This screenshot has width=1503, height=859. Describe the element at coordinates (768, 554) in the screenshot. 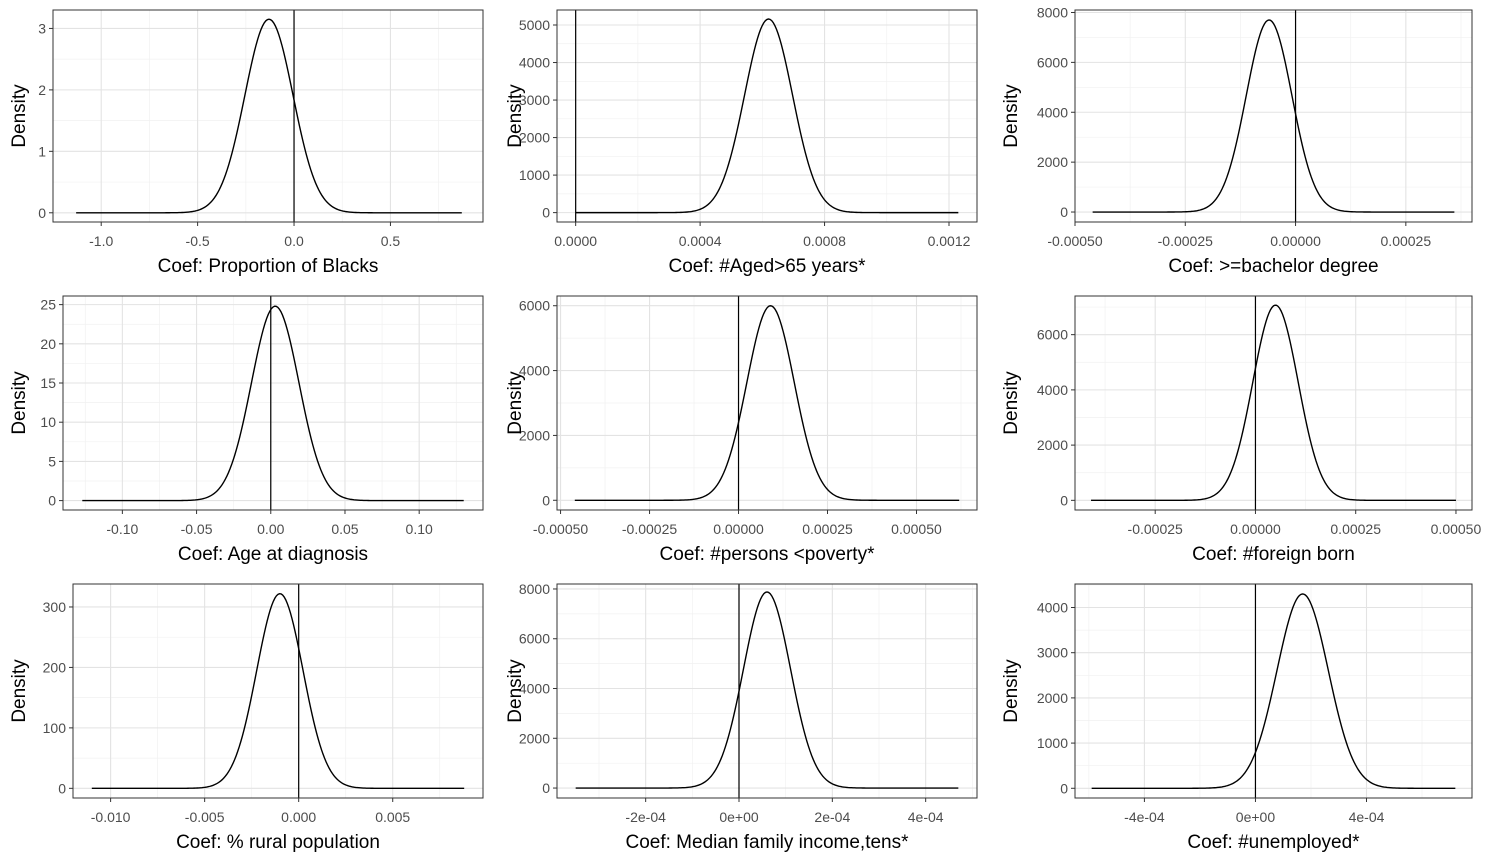

I see `x-axis-title: Coef: #persons <poverty*` at that location.